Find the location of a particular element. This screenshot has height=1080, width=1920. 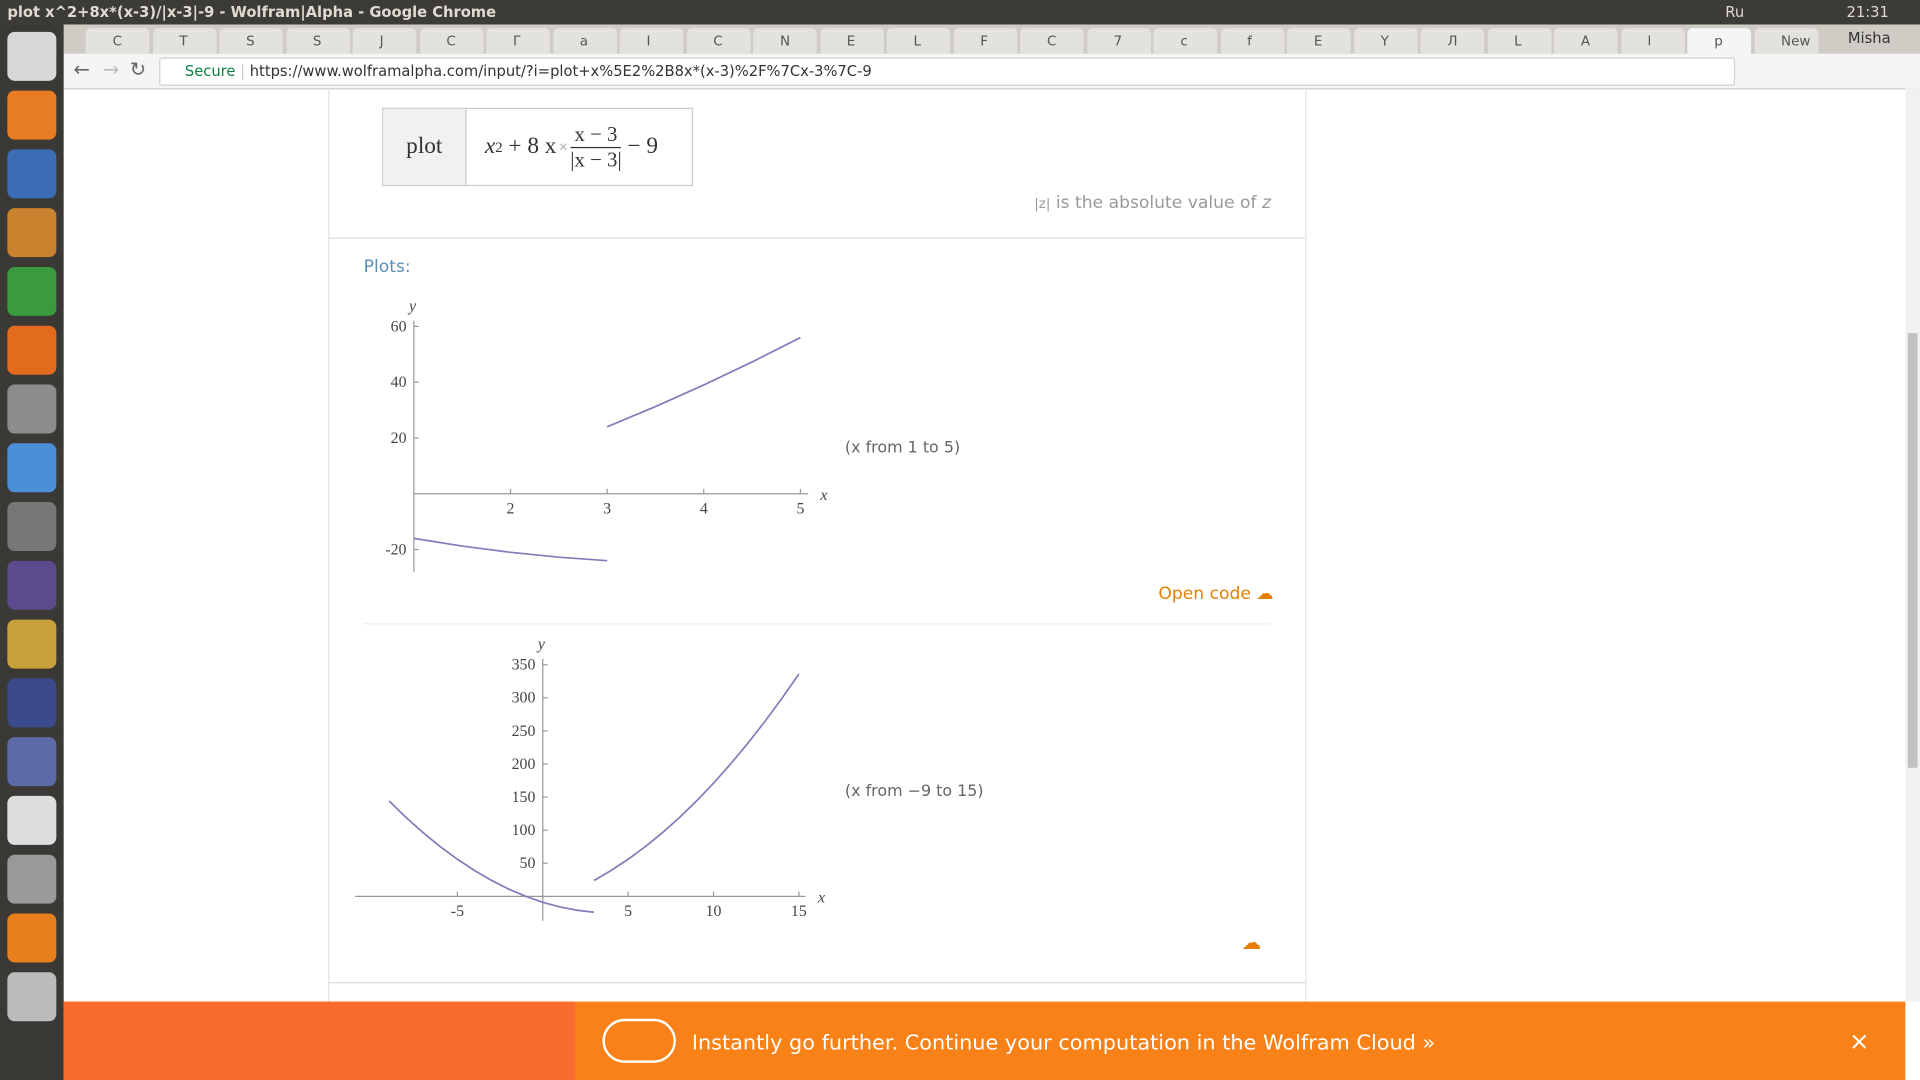

y-tick-label: 250 is located at coordinates (524, 731).